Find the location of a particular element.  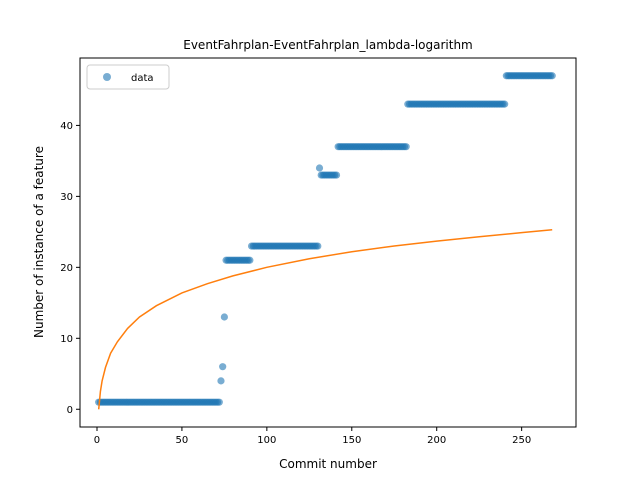

y-tick-label: 10 is located at coordinates (66, 339).